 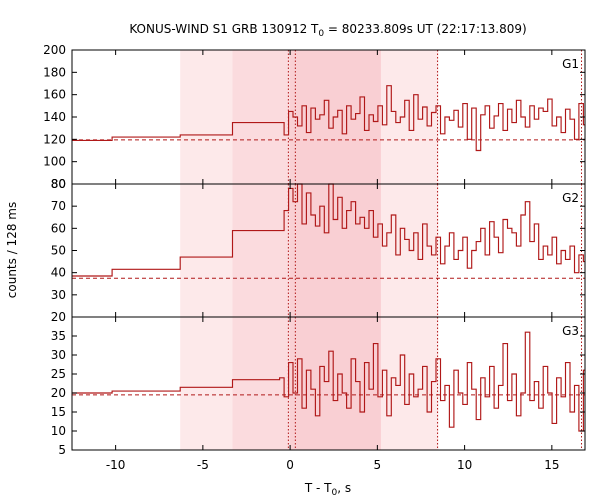 What do you see at coordinates (58, 184) in the screenshot?
I see `y-tick-label: 80` at bounding box center [58, 184].